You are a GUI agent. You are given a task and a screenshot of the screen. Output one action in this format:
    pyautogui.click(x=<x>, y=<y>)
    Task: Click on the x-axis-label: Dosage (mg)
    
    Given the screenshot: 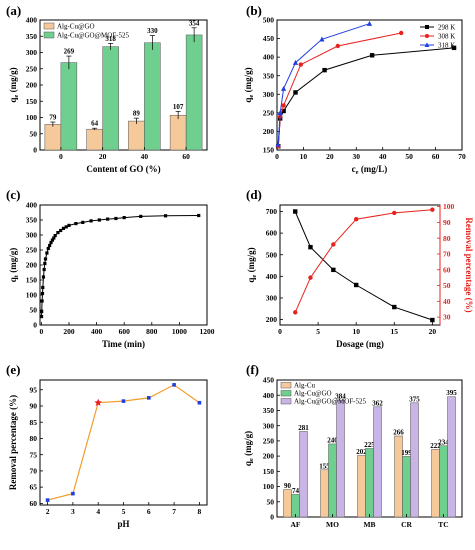 What is the action you would take?
    pyautogui.click(x=360, y=344)
    